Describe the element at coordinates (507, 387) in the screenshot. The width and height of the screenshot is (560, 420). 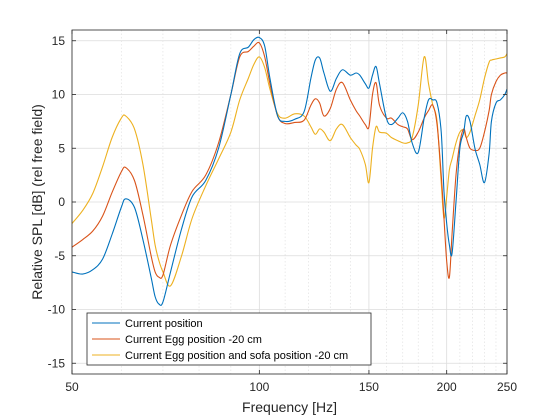
I see `x-tick-label: 250` at that location.